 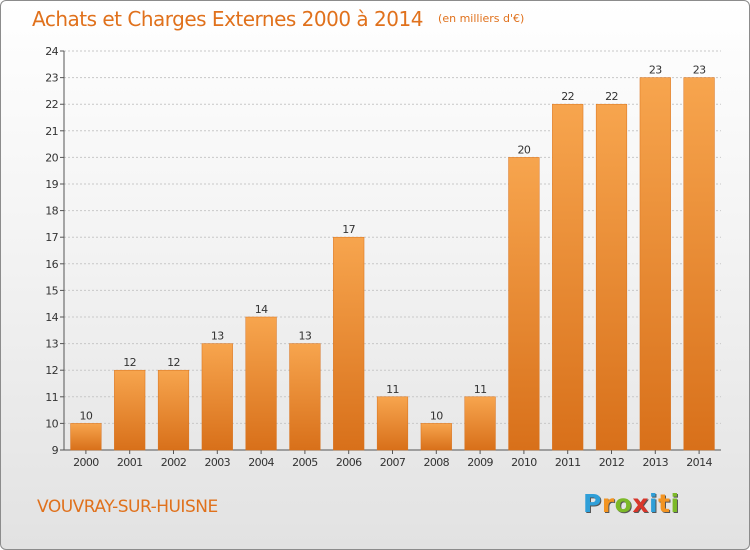 I want to click on x-tick-label: 2000, so click(x=86, y=462).